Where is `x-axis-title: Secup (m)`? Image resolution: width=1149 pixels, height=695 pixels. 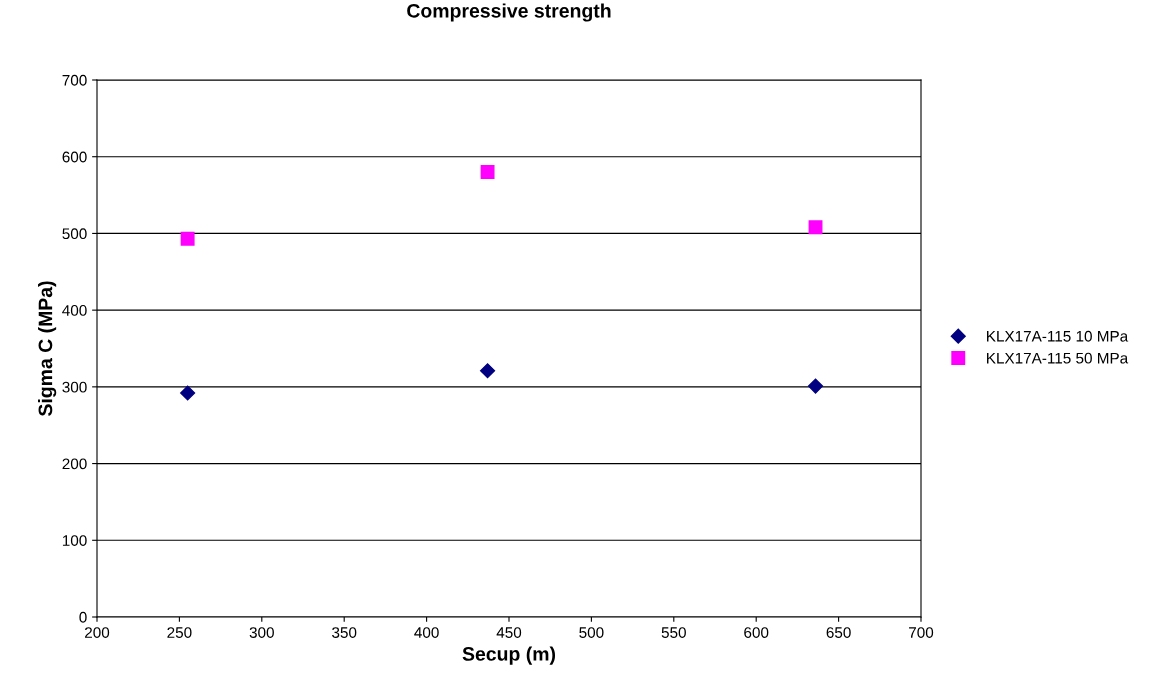 x-axis-title: Secup (m) is located at coordinates (509, 655).